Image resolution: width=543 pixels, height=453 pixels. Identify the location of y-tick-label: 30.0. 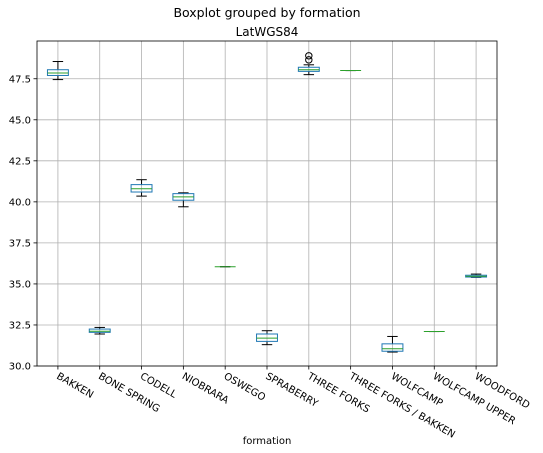
(20, 367).